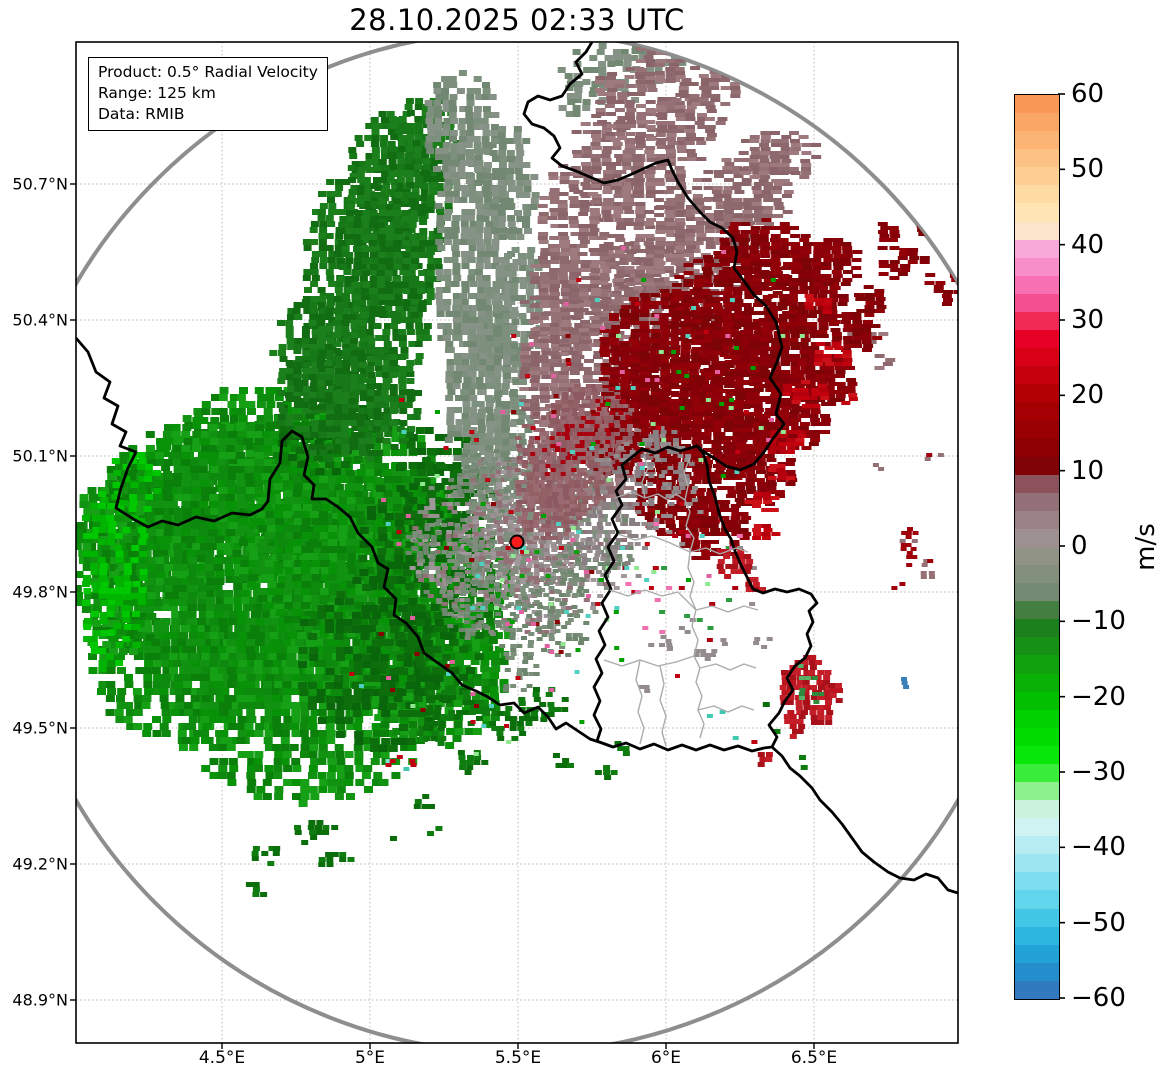  What do you see at coordinates (574, 462) in the screenshot?
I see `velocity-region-center-maroon-wedge` at bounding box center [574, 462].